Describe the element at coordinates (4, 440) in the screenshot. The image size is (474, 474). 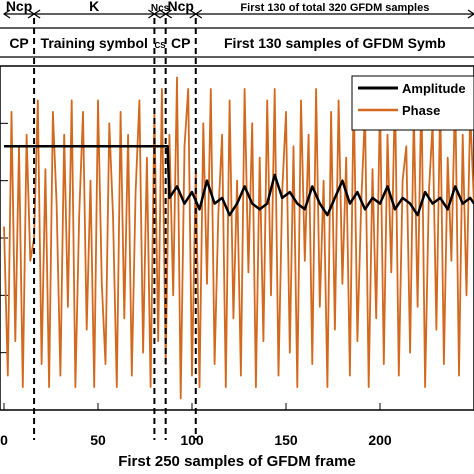
I see `x-tick-label-0: 0` at that location.